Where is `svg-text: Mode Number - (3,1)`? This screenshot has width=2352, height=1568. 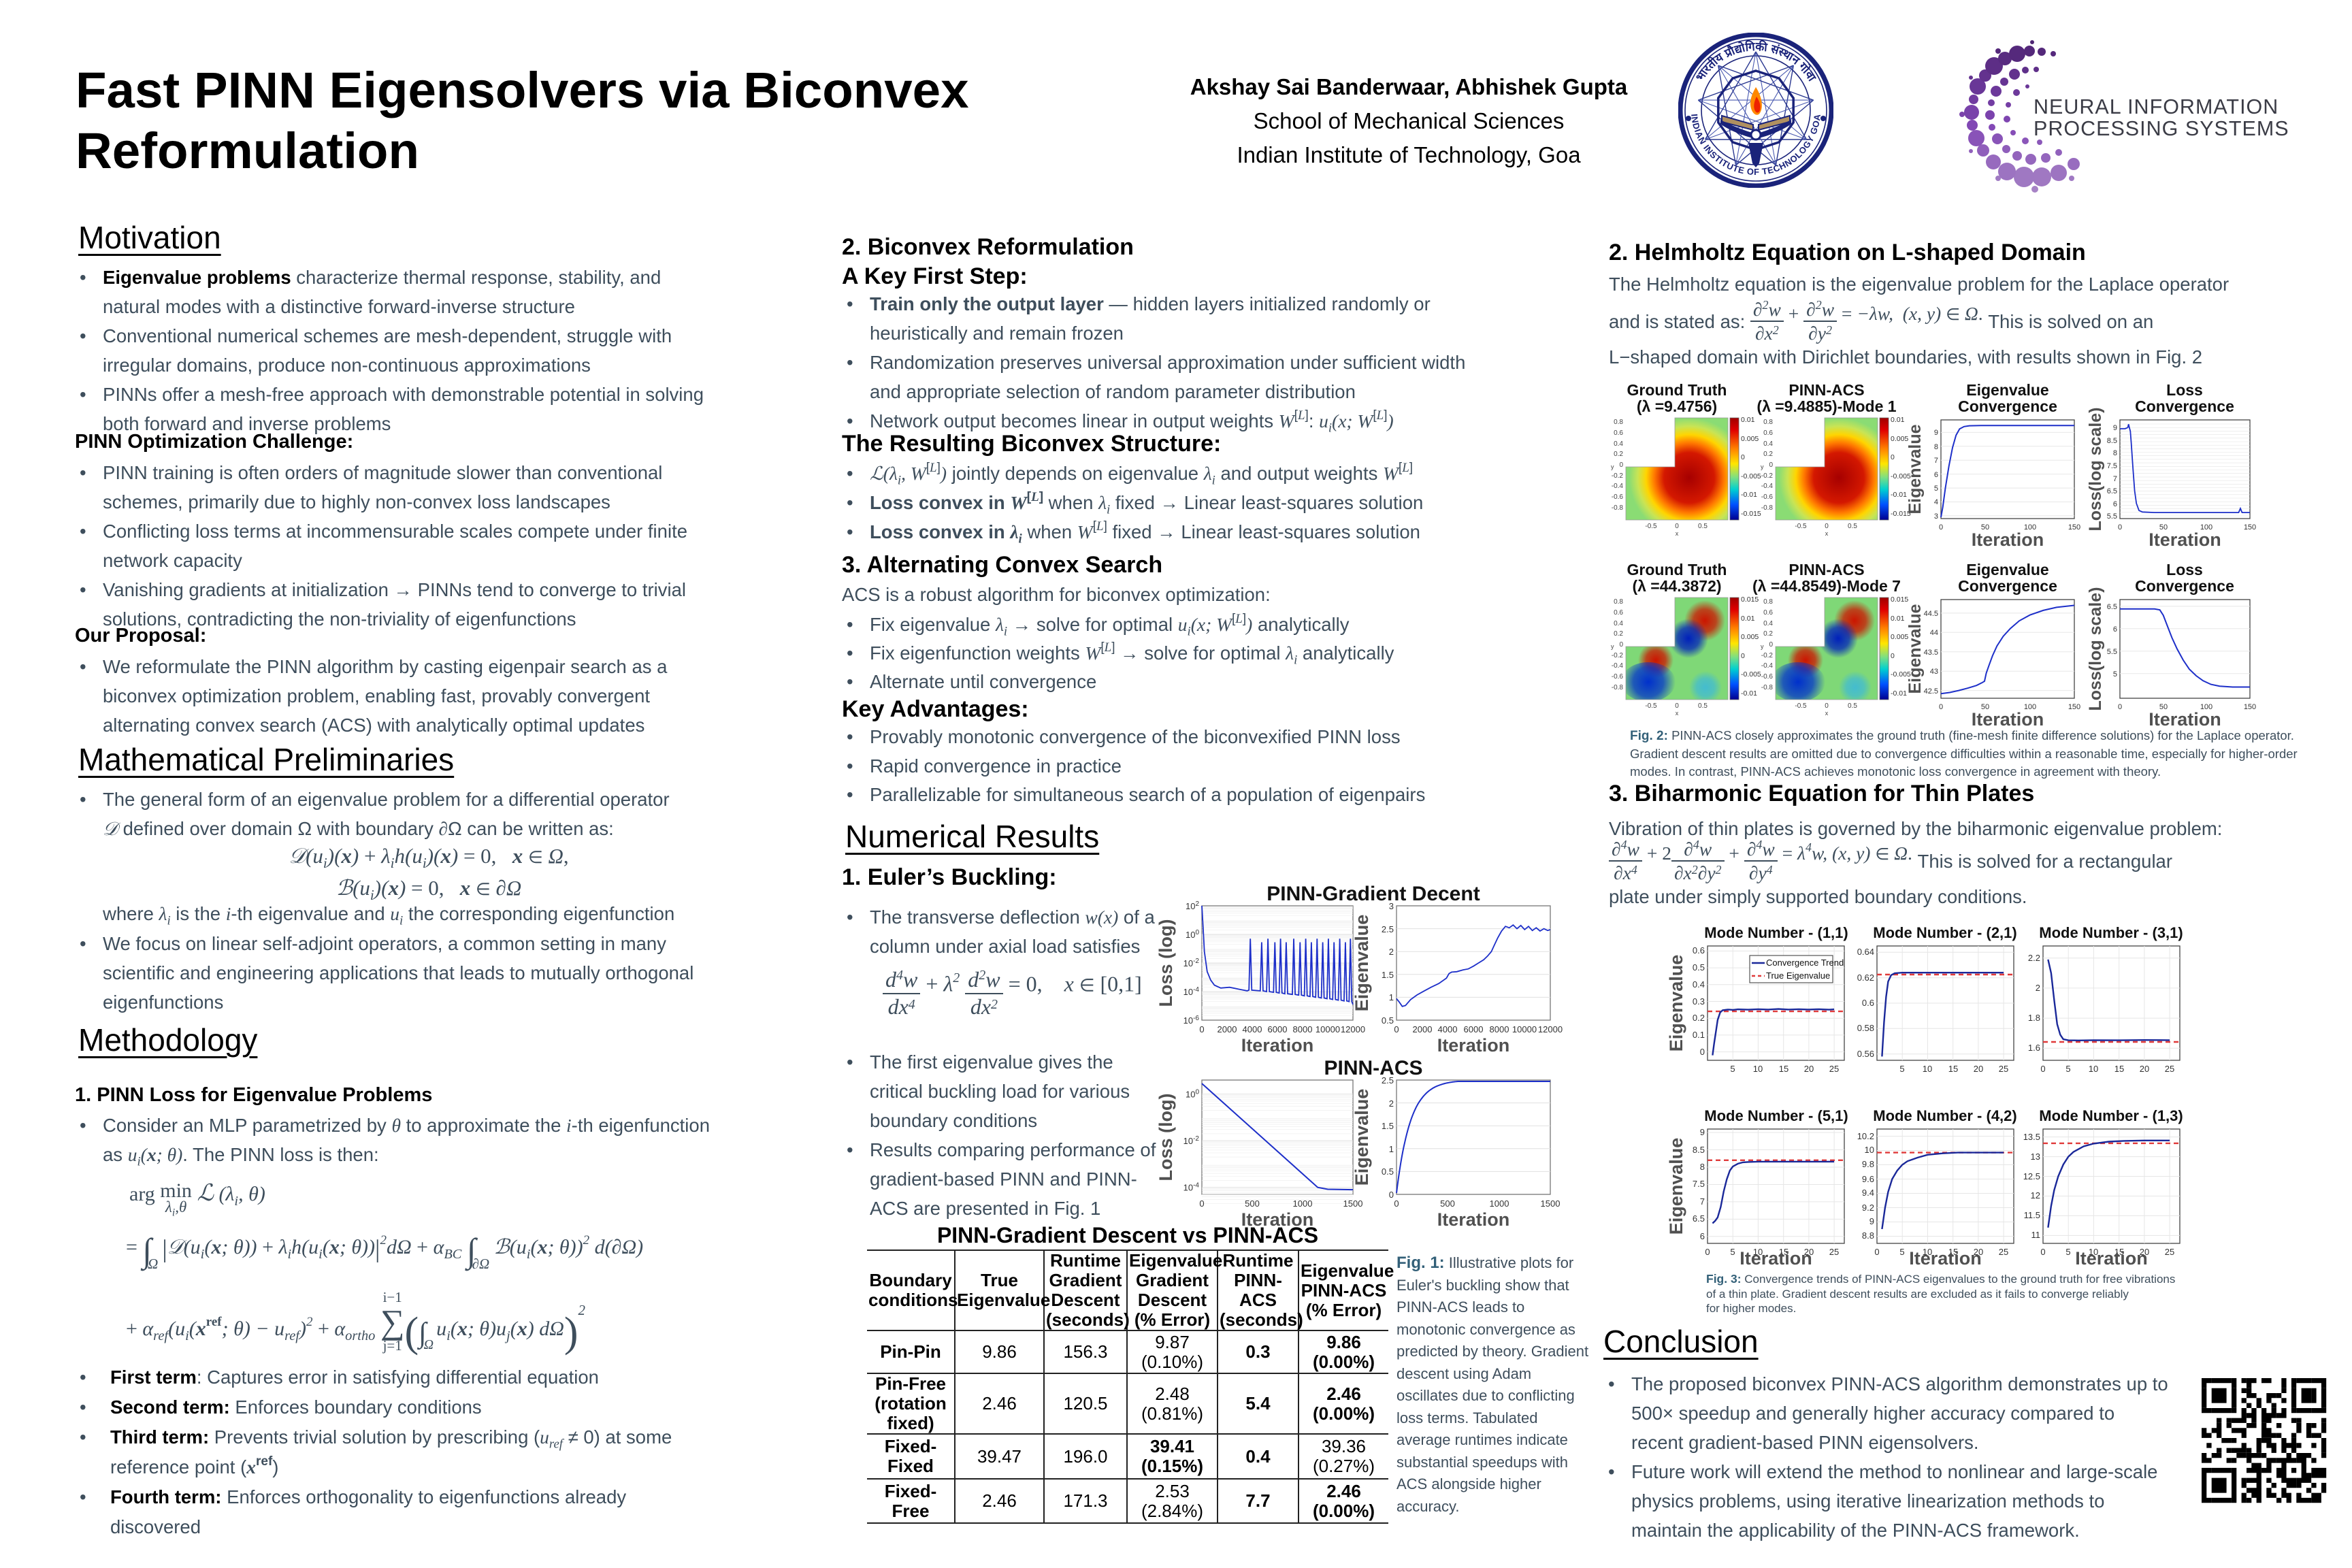
svg-text: Mode Number - (3,1) is located at coordinates (2111, 933).